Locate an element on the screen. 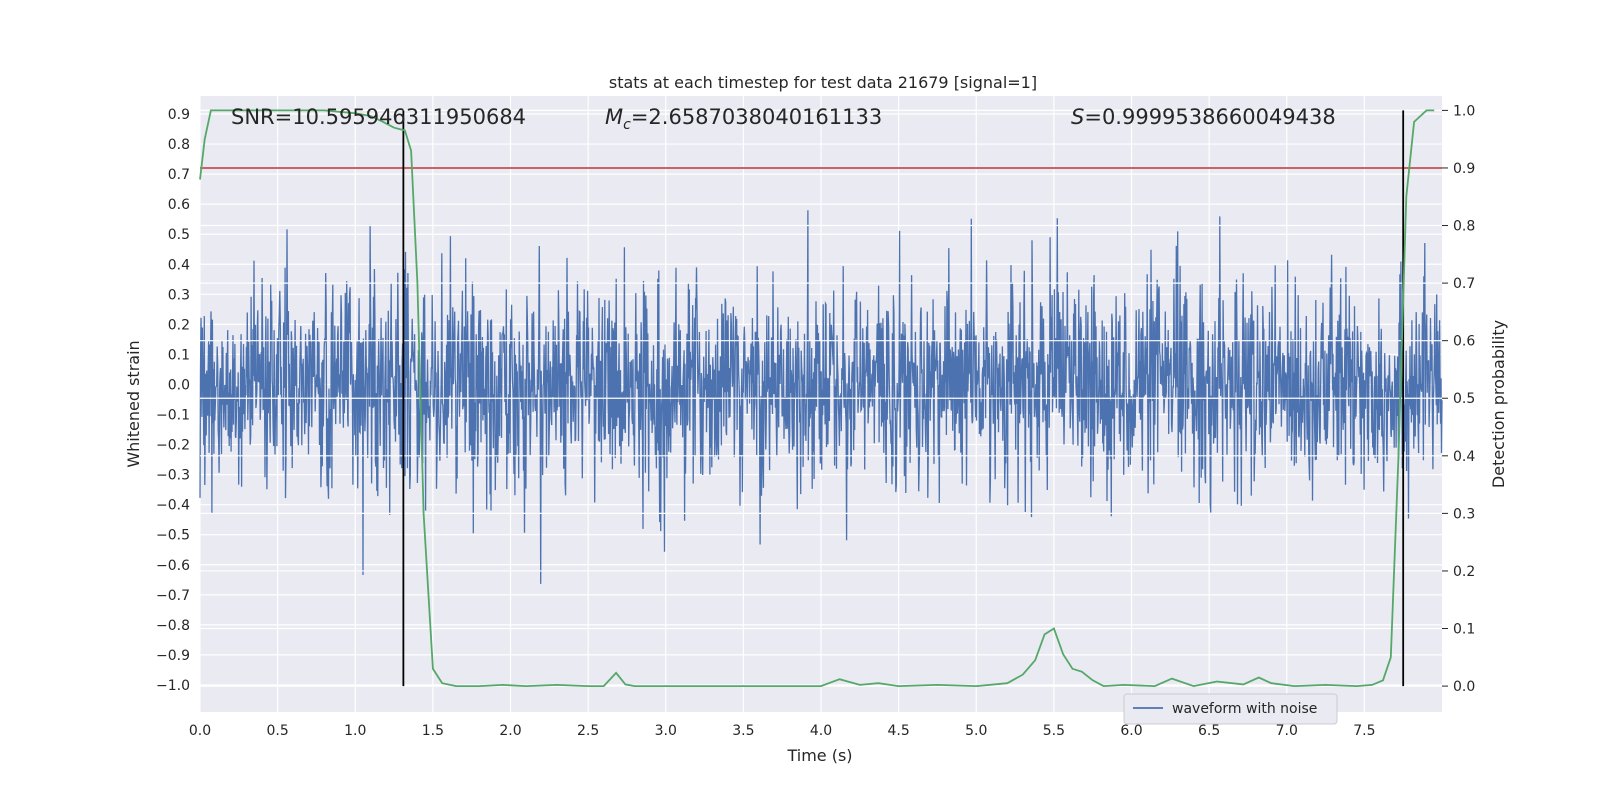  y-tick-label-left: 0.5 is located at coordinates (179, 235).